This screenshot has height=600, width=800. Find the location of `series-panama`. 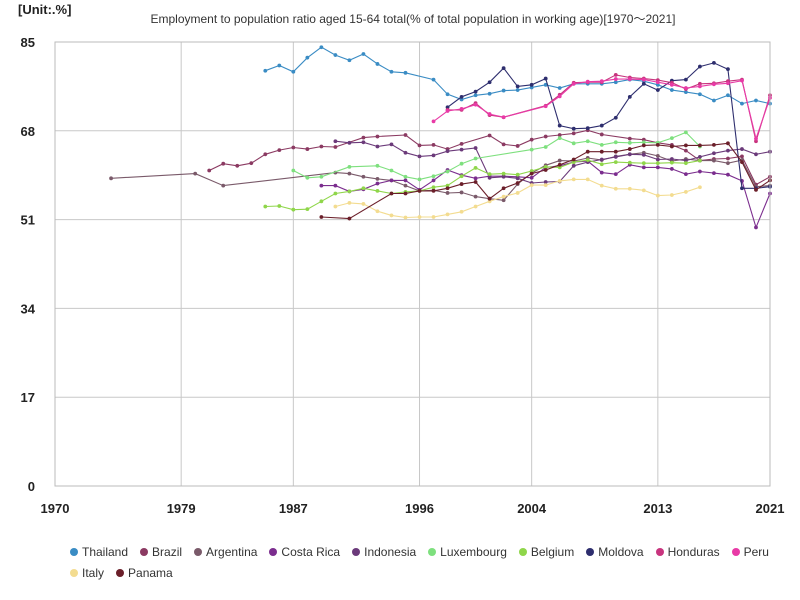

series-panama is located at coordinates (545, 181).